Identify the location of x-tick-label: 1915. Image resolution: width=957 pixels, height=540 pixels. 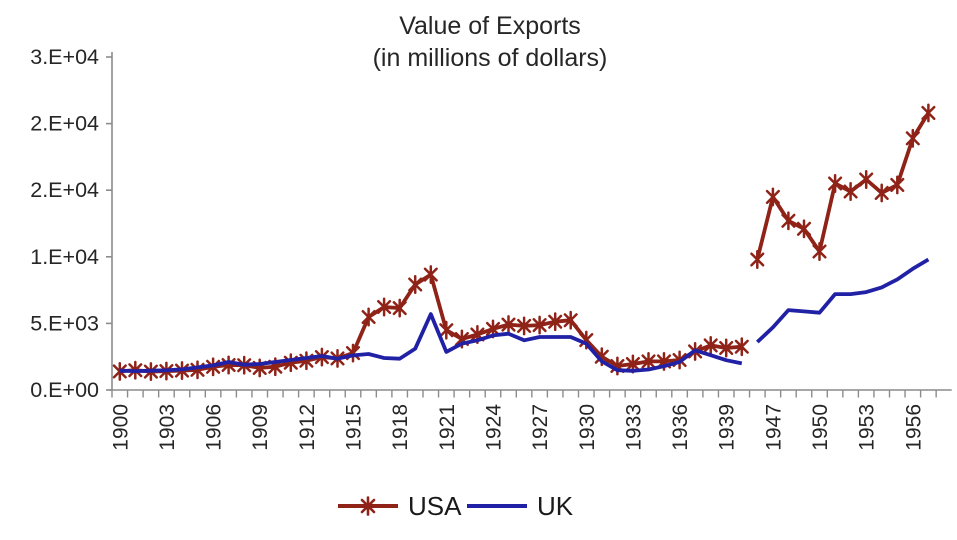
(354, 427).